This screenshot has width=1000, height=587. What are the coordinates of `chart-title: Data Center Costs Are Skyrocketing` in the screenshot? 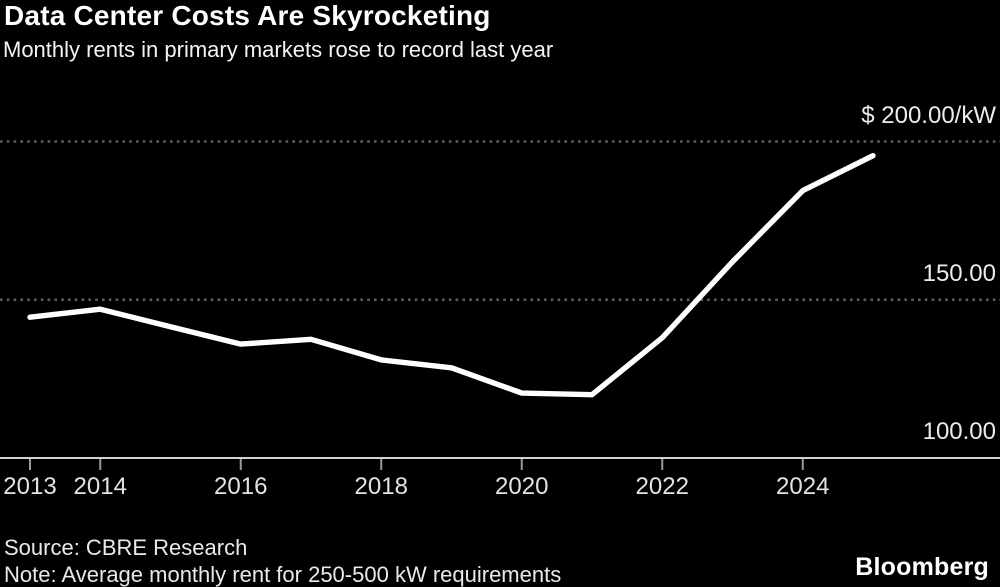 It's located at (247, 15).